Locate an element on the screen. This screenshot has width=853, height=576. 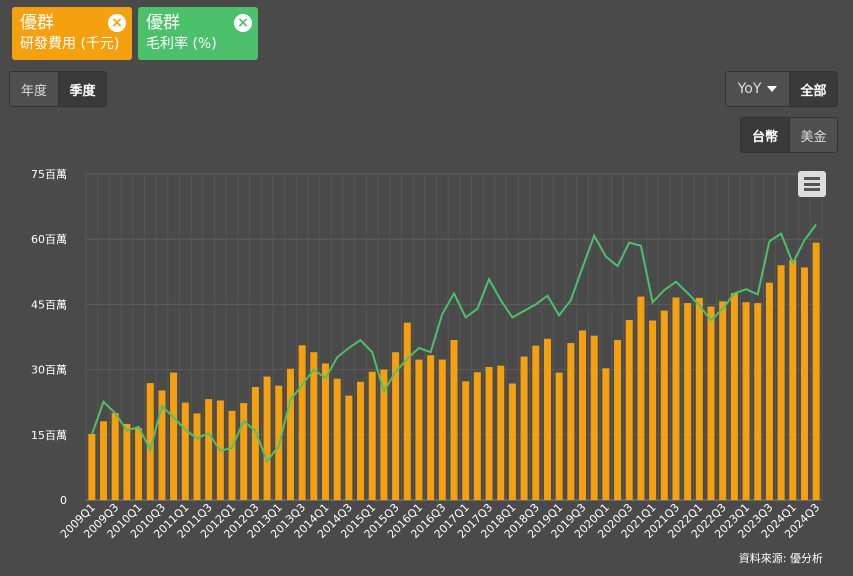
hamburger-menu-icon is located at coordinates (812, 184).